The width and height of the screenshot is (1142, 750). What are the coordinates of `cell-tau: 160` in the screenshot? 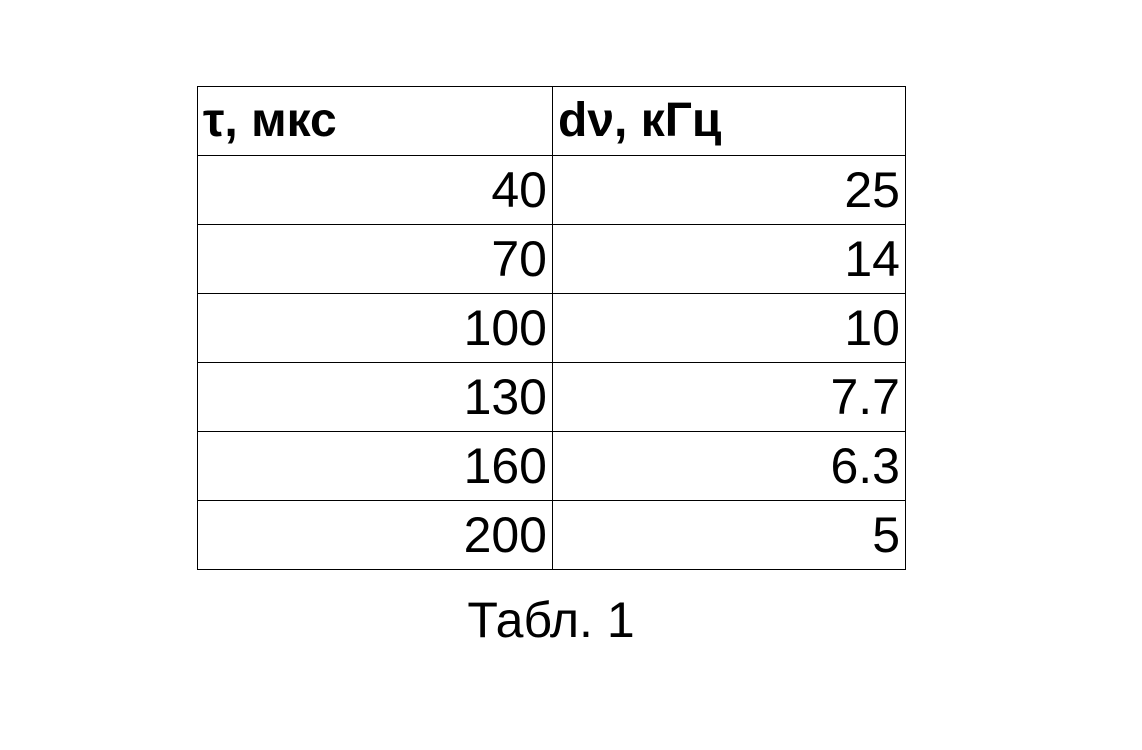 It's located at (375, 466).